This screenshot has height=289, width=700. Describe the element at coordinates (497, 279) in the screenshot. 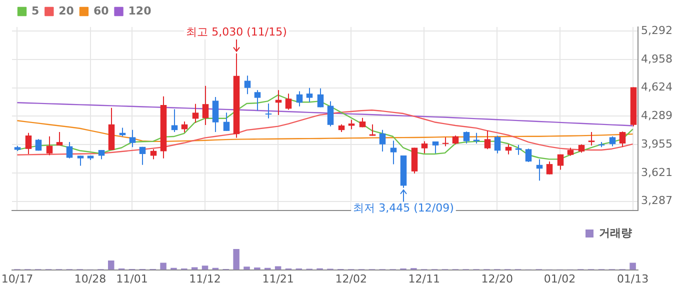

I see `x-tick-label: 12/20` at that location.